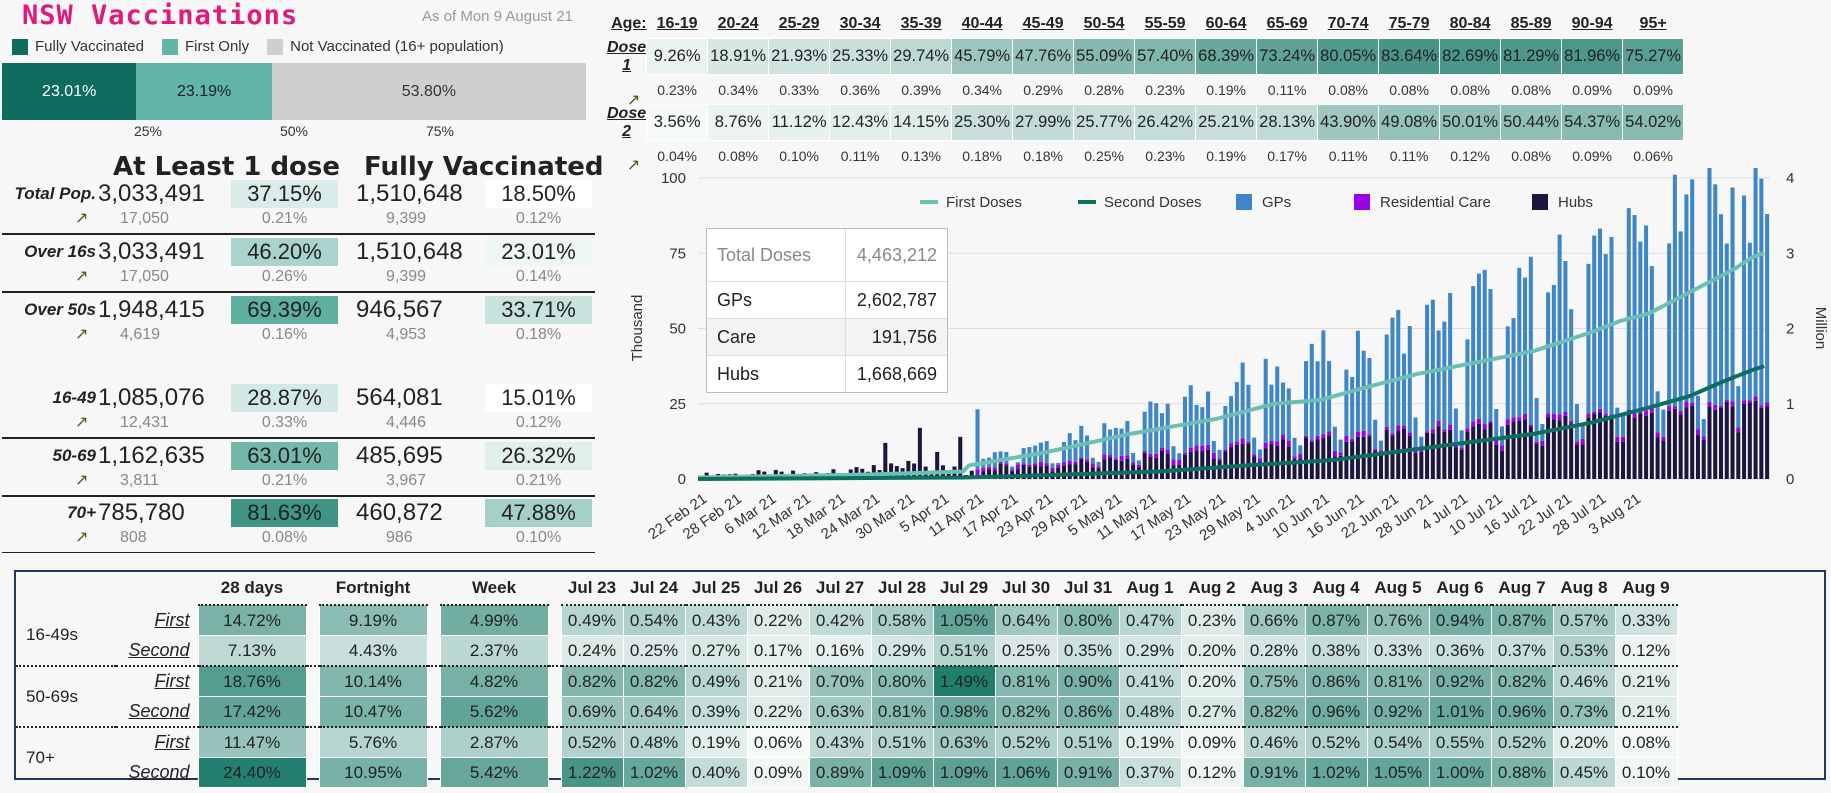 Image resolution: width=1831 pixels, height=793 pixels. I want to click on legend-fully: Fully Vaccinated, so click(78, 46).